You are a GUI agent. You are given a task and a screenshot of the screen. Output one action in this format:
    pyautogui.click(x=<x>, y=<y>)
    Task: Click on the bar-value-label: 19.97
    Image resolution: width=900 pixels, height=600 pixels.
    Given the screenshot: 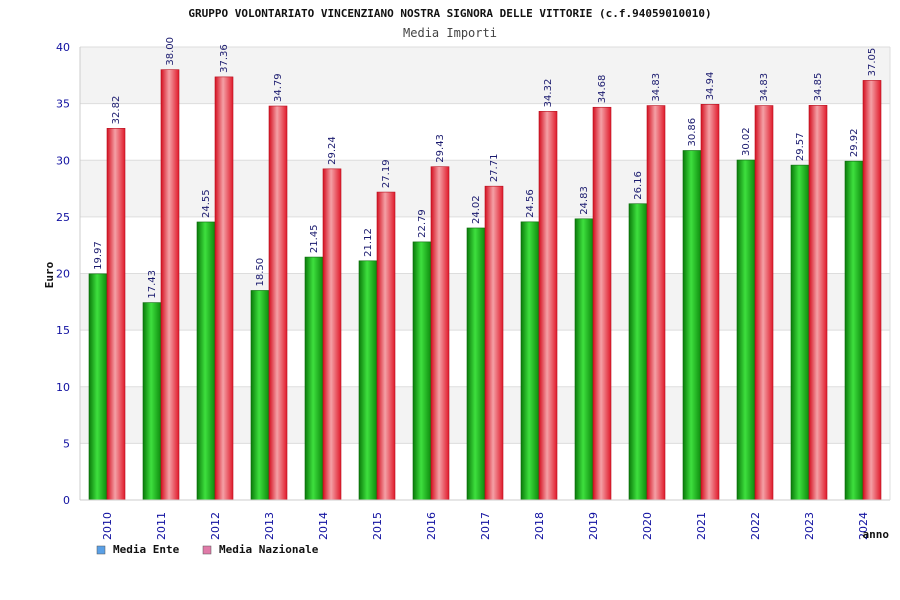 What is the action you would take?
    pyautogui.click(x=98, y=255)
    